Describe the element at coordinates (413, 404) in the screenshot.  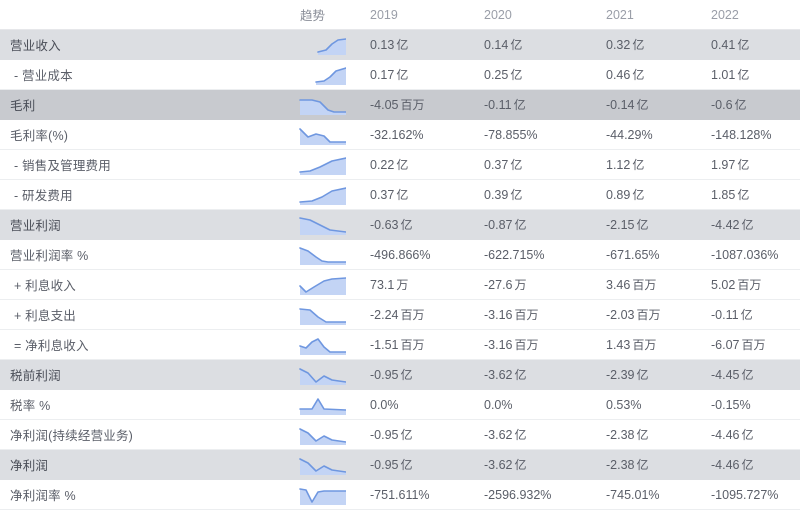
I see `value-cell-2019: 0.0%` at that location.